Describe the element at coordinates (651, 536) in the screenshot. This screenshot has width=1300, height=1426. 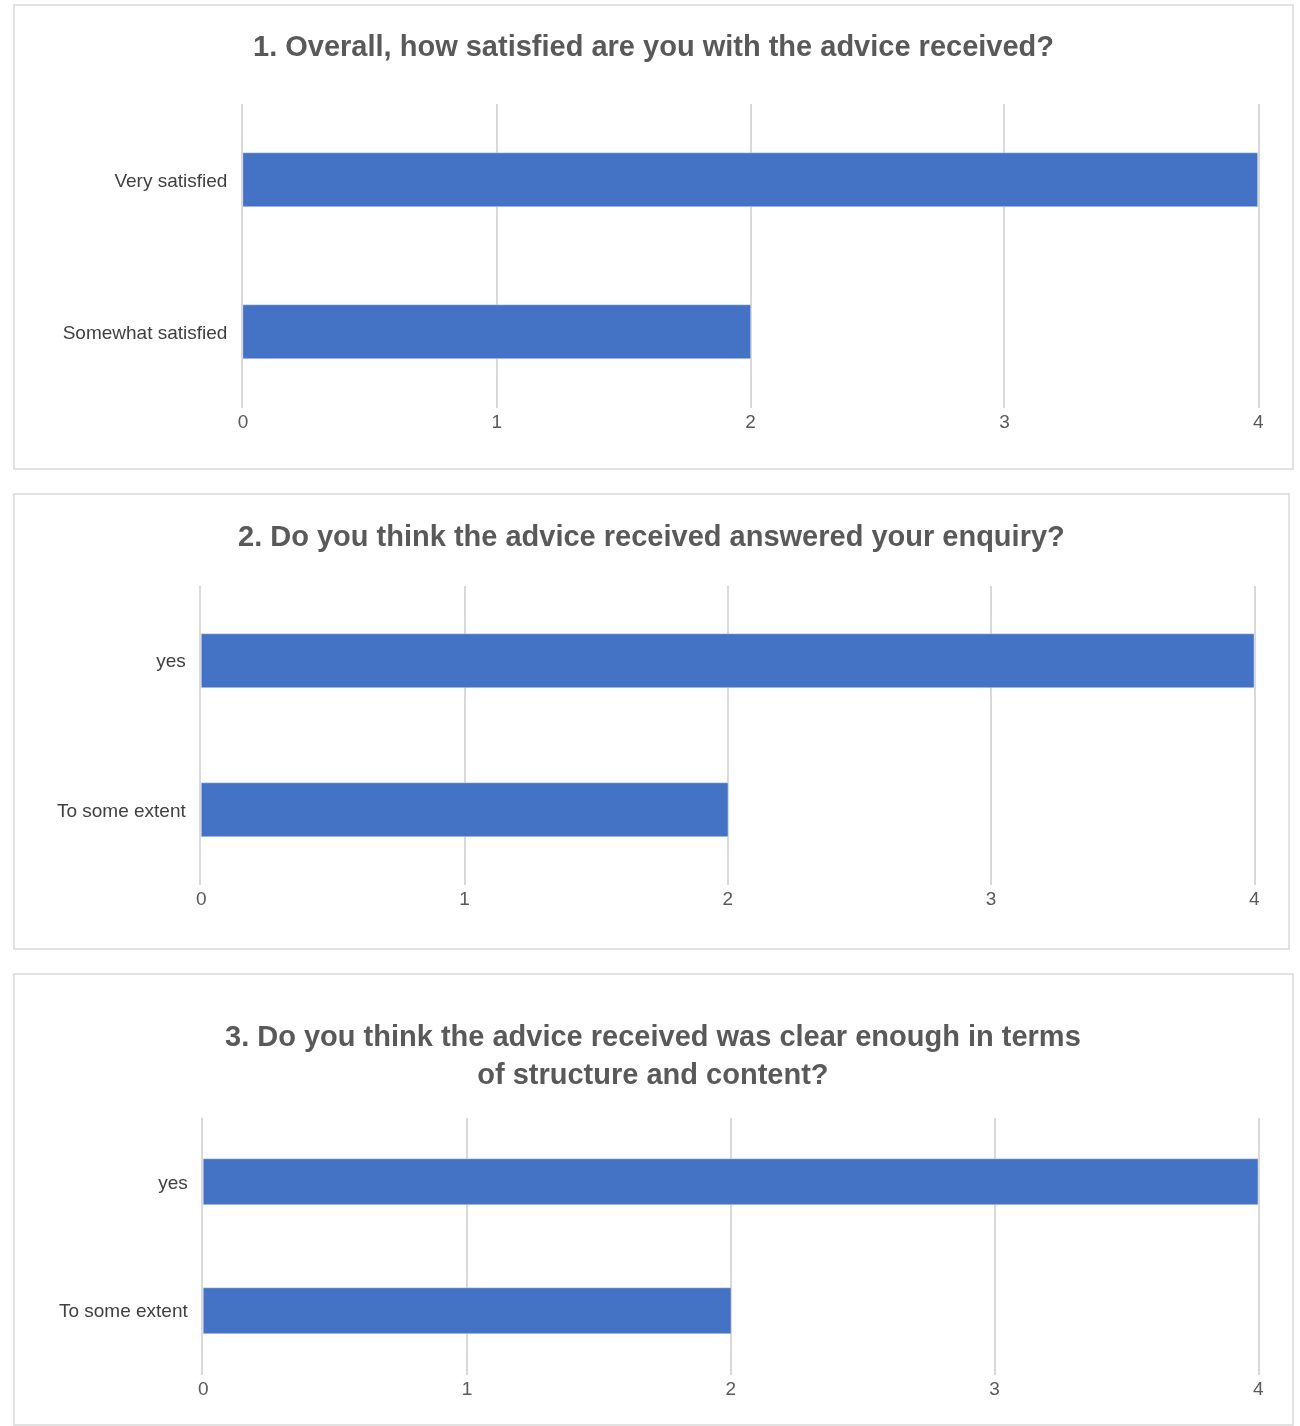
I see `chart-title: 2. Do you think the advice received answered your enquiry?` at that location.